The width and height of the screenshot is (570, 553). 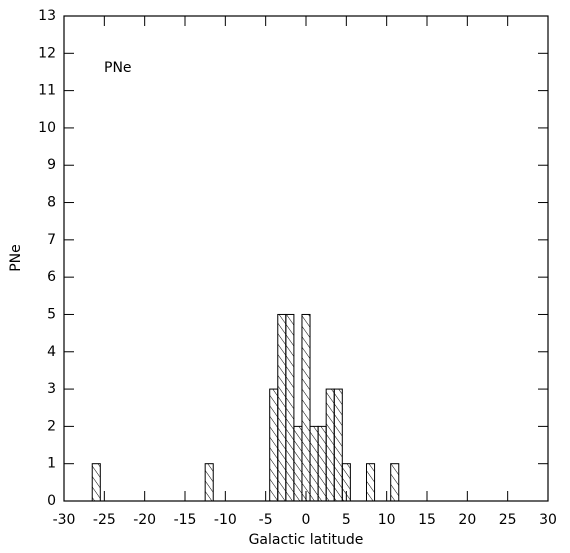 What do you see at coordinates (104, 520) in the screenshot?
I see `x-tick-label: -25` at bounding box center [104, 520].